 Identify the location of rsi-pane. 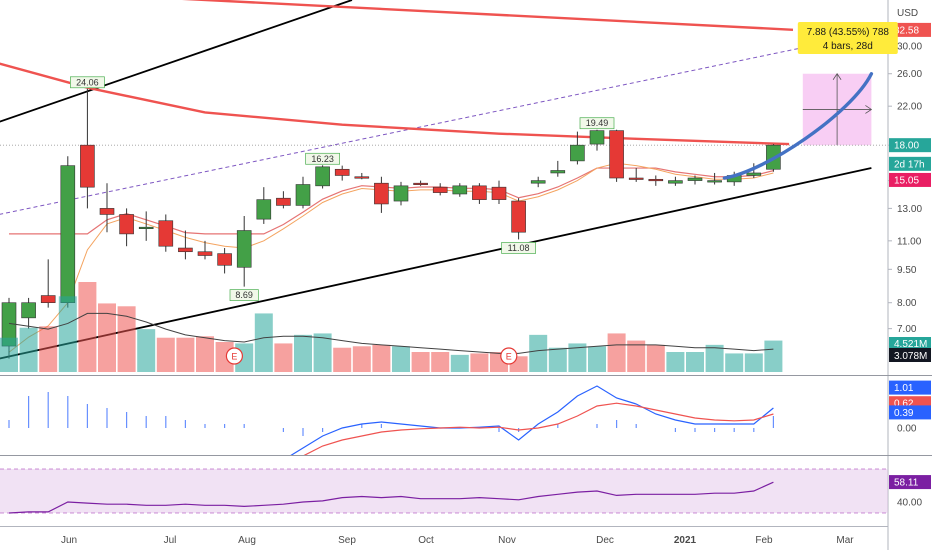
(444, 491).